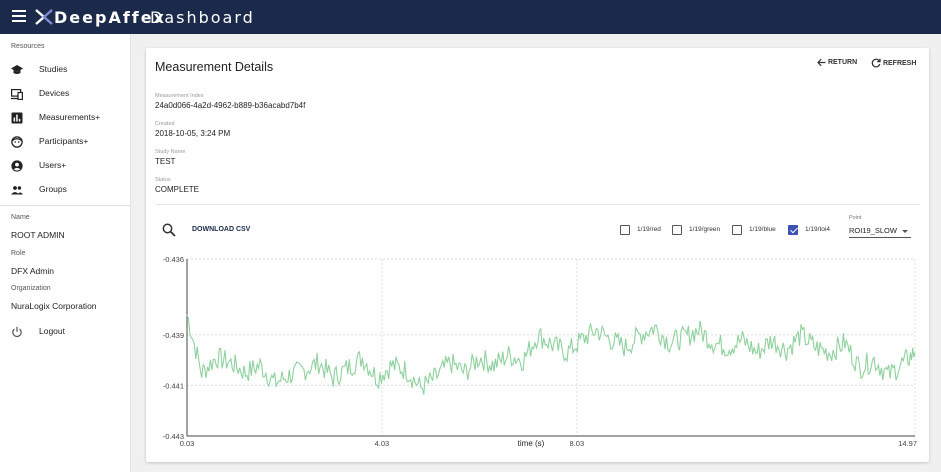 This screenshot has height=472, width=941. What do you see at coordinates (179, 96) in the screenshot?
I see `measurement-index-label: Measurement Index` at bounding box center [179, 96].